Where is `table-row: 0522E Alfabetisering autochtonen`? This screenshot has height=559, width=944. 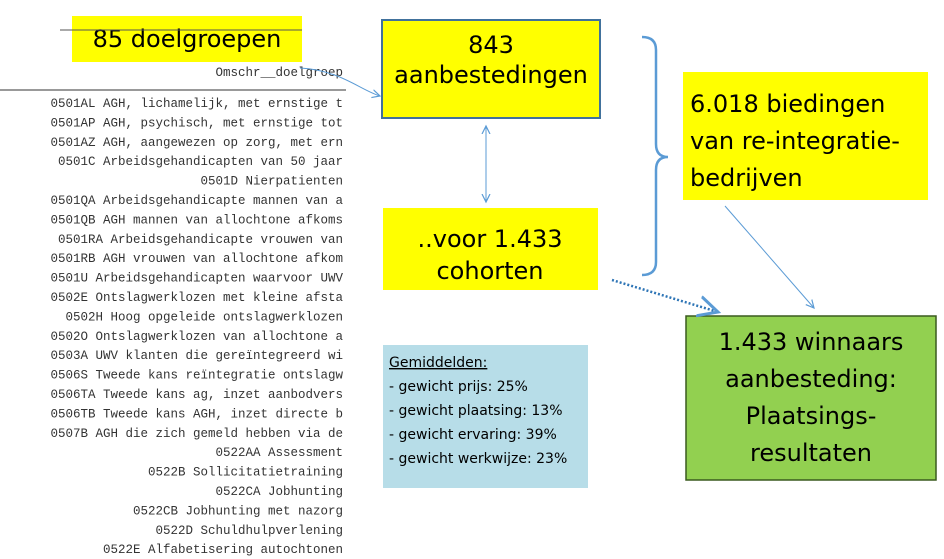
table-row: 0522E Alfabetisering autochtonen is located at coordinates (223, 550).